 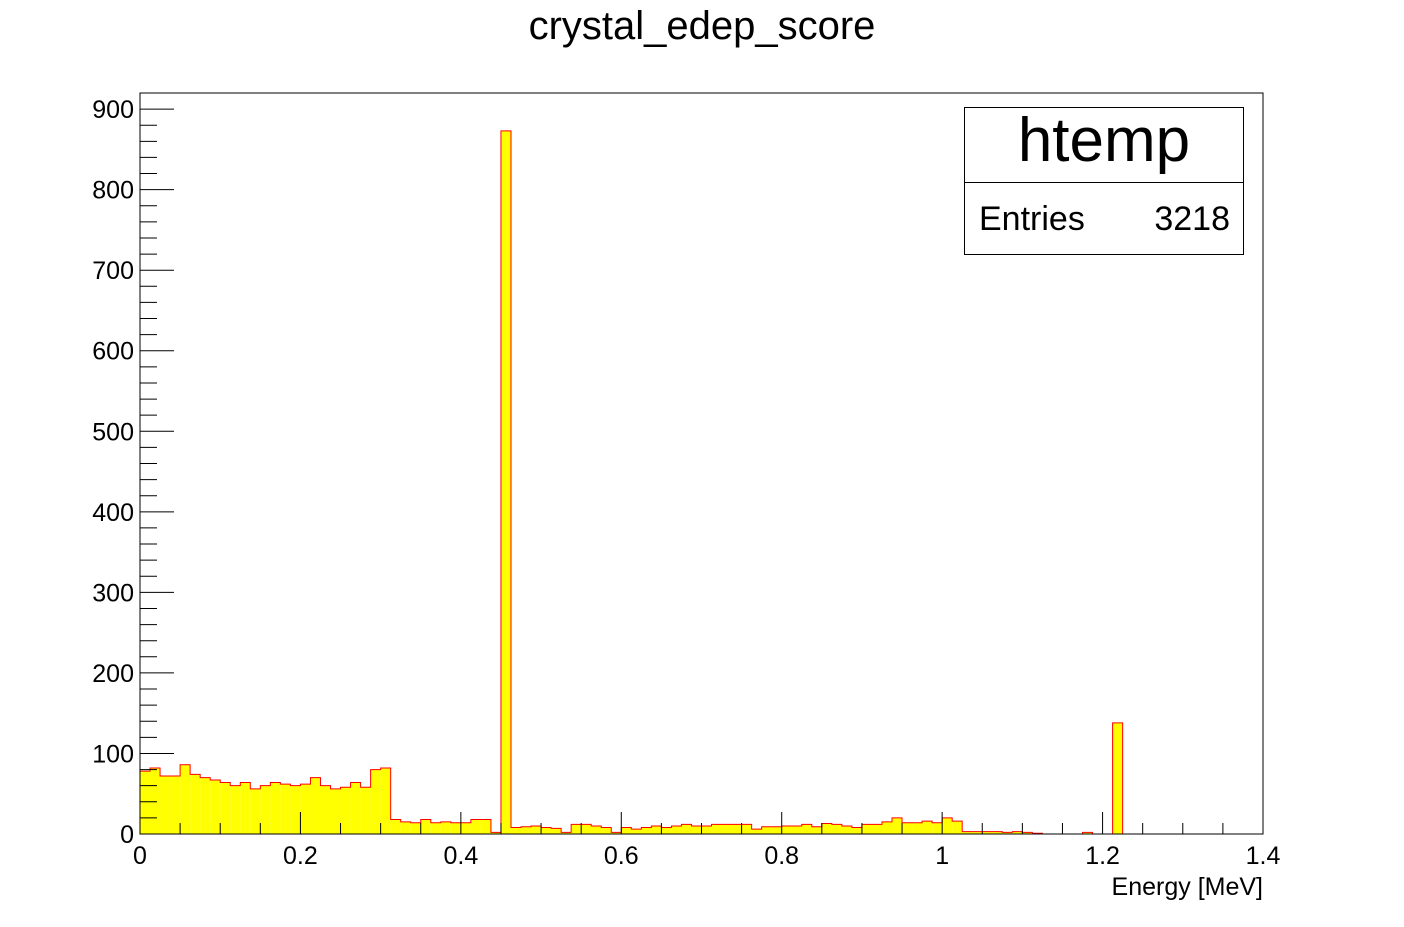 I want to click on y-tick-label: 300, so click(x=113, y=593).